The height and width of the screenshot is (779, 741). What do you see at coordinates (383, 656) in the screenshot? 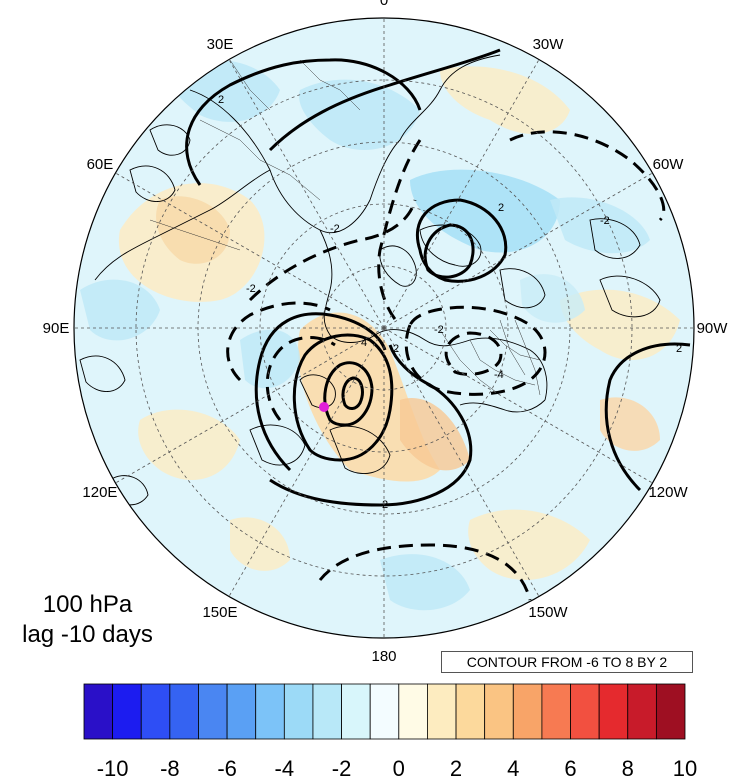
I see `longitude-label: 180` at bounding box center [383, 656].